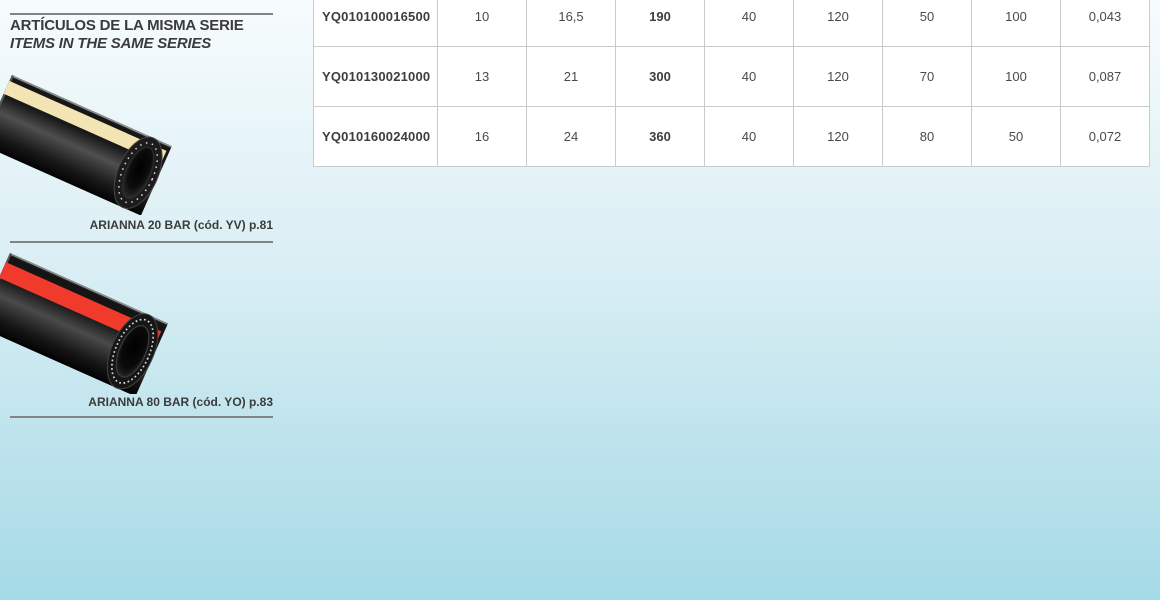 This screenshot has width=1160, height=600. What do you see at coordinates (375, 23) in the screenshot?
I see `product-code-cell-highlighted: YQ010100016500` at bounding box center [375, 23].